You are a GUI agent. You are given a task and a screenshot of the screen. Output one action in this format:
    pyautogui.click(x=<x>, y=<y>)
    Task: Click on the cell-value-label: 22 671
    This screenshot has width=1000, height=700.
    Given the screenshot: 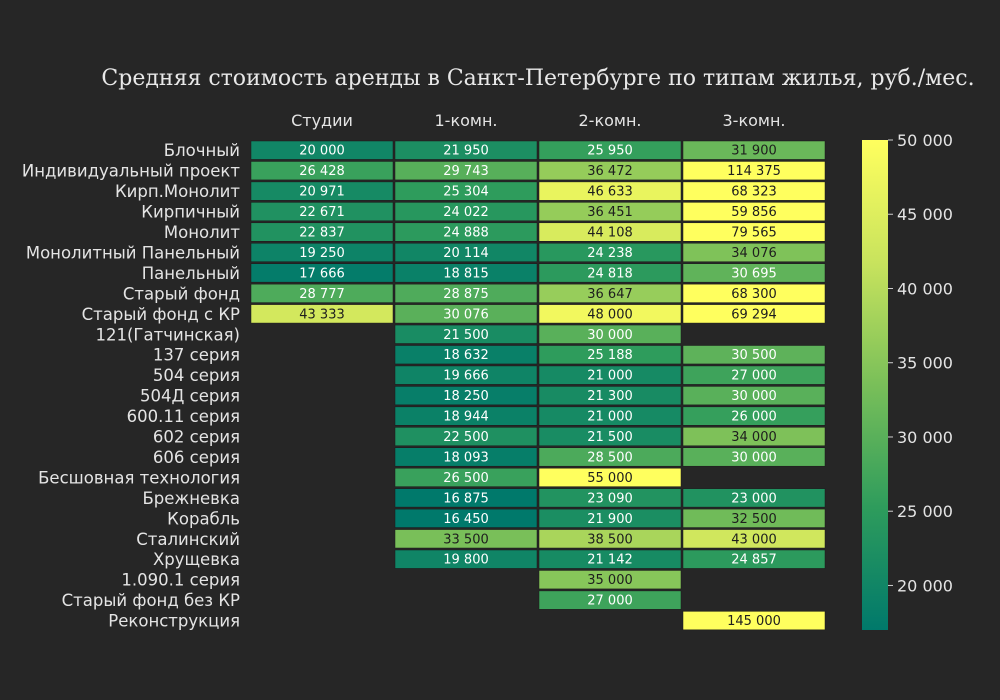 What is the action you would take?
    pyautogui.click(x=322, y=212)
    